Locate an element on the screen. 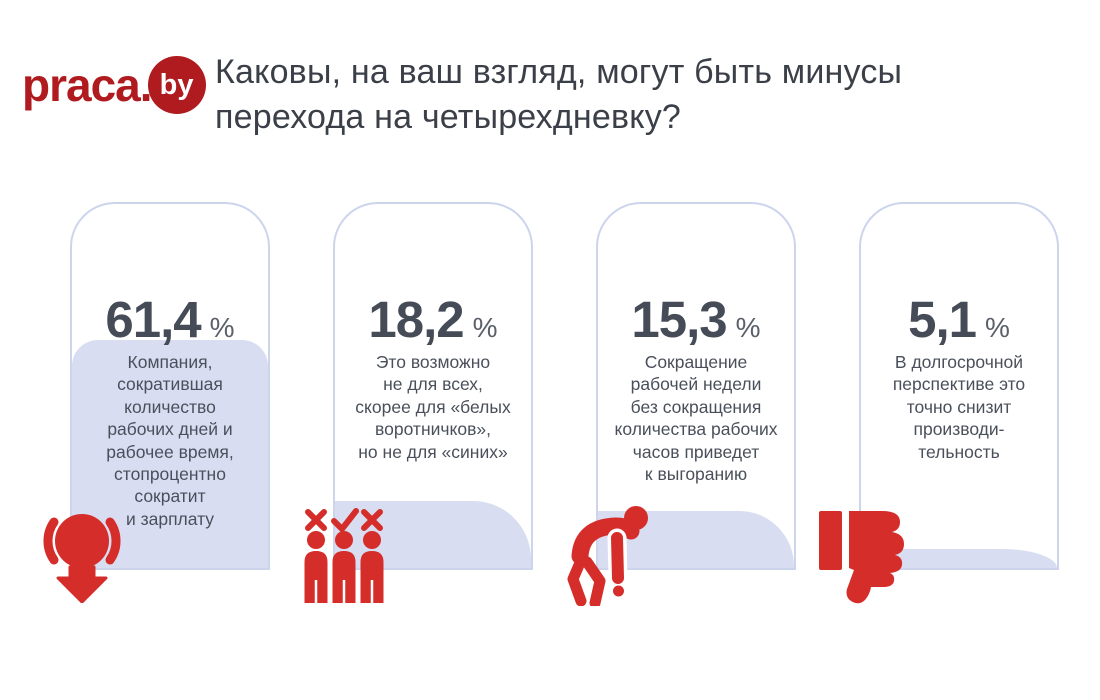  thumbs-down-icon is located at coordinates (861, 557).